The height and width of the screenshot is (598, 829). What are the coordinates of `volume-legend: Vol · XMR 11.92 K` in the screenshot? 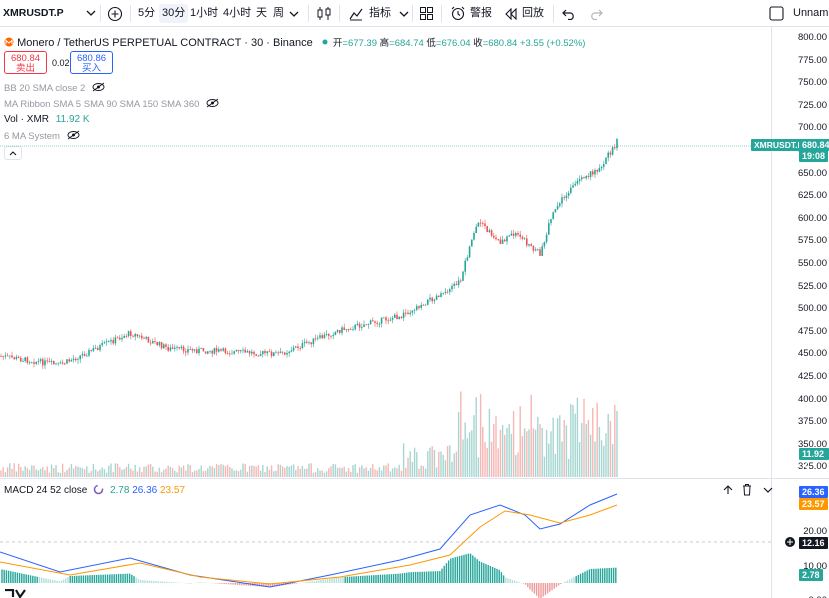 It's located at (47, 119).